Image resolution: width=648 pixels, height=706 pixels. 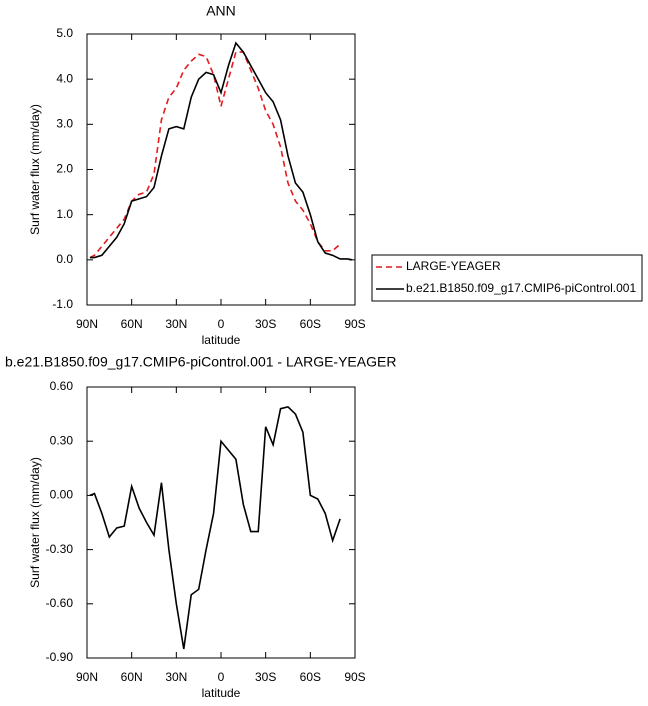 What do you see at coordinates (60, 603) in the screenshot?
I see `y-tick-label: -0.60` at bounding box center [60, 603].